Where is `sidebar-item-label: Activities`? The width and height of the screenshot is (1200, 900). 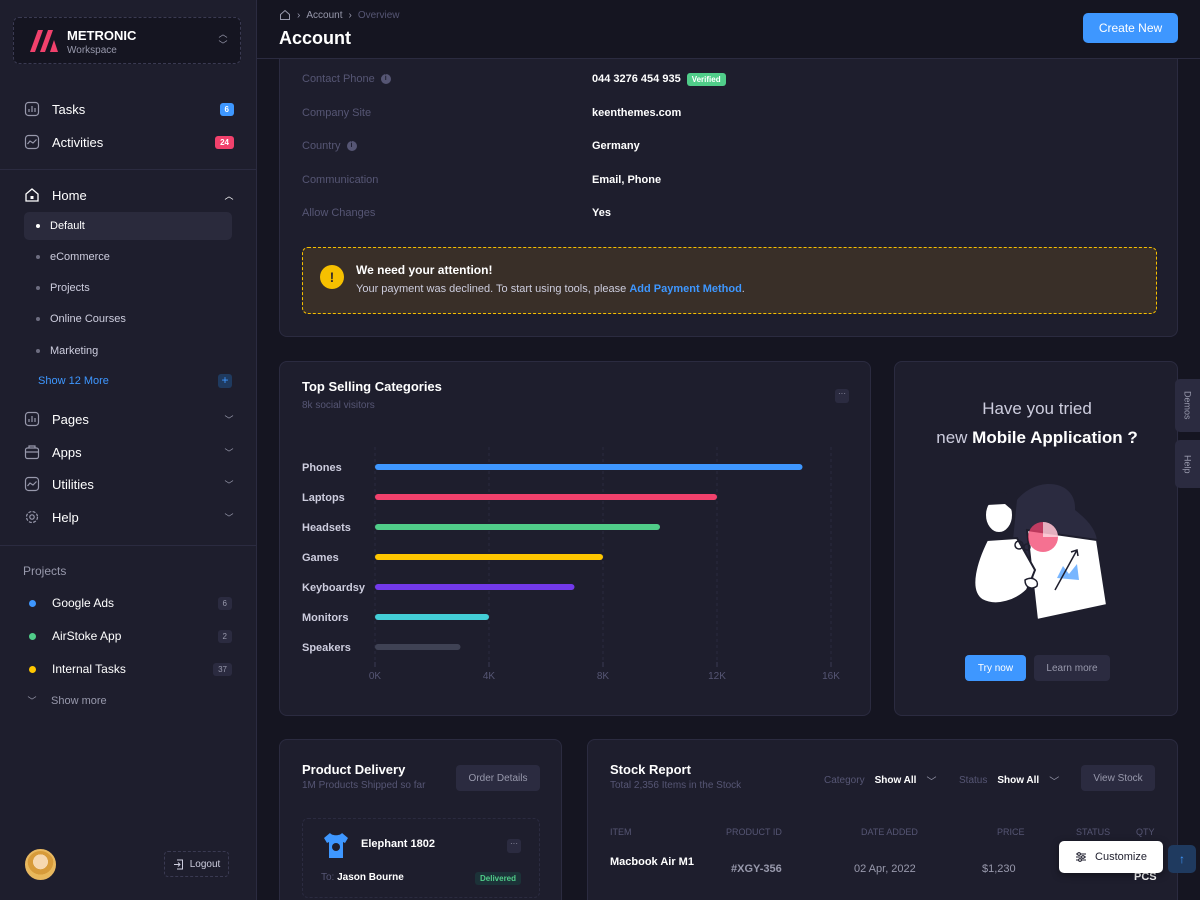 sidebar-item-label: Activities is located at coordinates (78, 142).